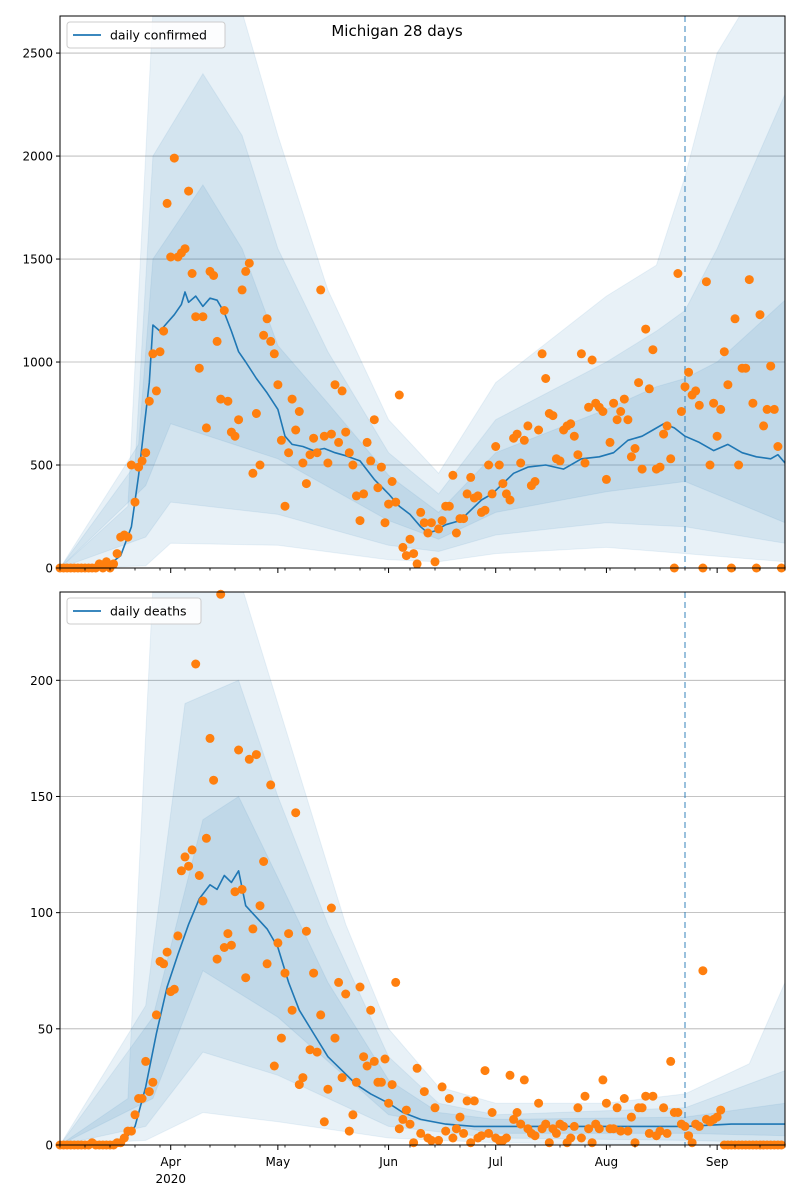  What do you see at coordinates (396, 31) in the screenshot?
I see `figure-title: Michigan 28 days` at bounding box center [396, 31].